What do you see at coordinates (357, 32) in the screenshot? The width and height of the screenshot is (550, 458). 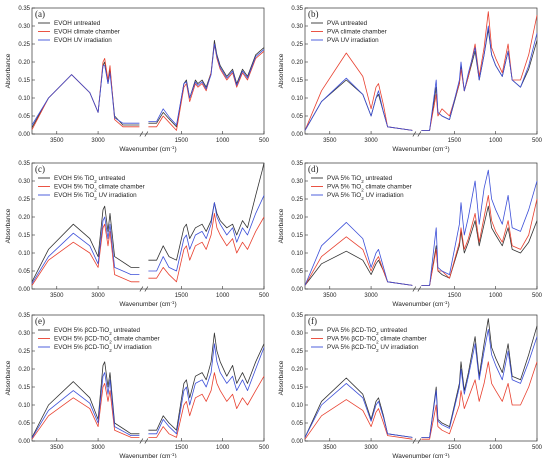 I see `legend-label: PVA climate chamber` at bounding box center [357, 32].